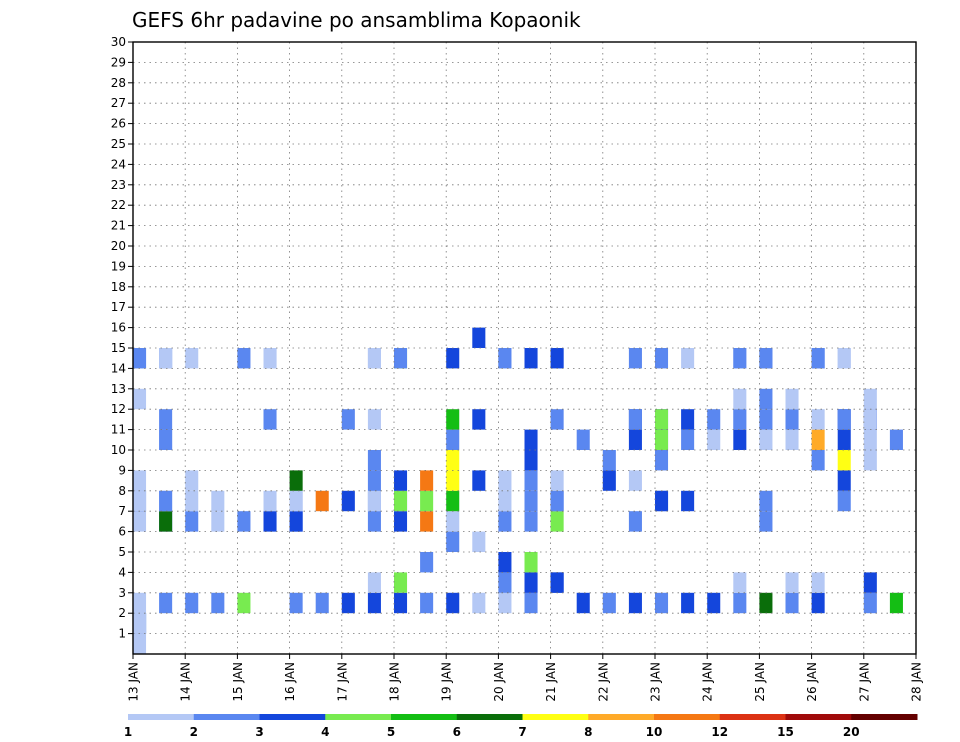 This screenshot has width=960, height=742. Describe the element at coordinates (118, 348) in the screenshot. I see `y-tick-label: 15` at that location.